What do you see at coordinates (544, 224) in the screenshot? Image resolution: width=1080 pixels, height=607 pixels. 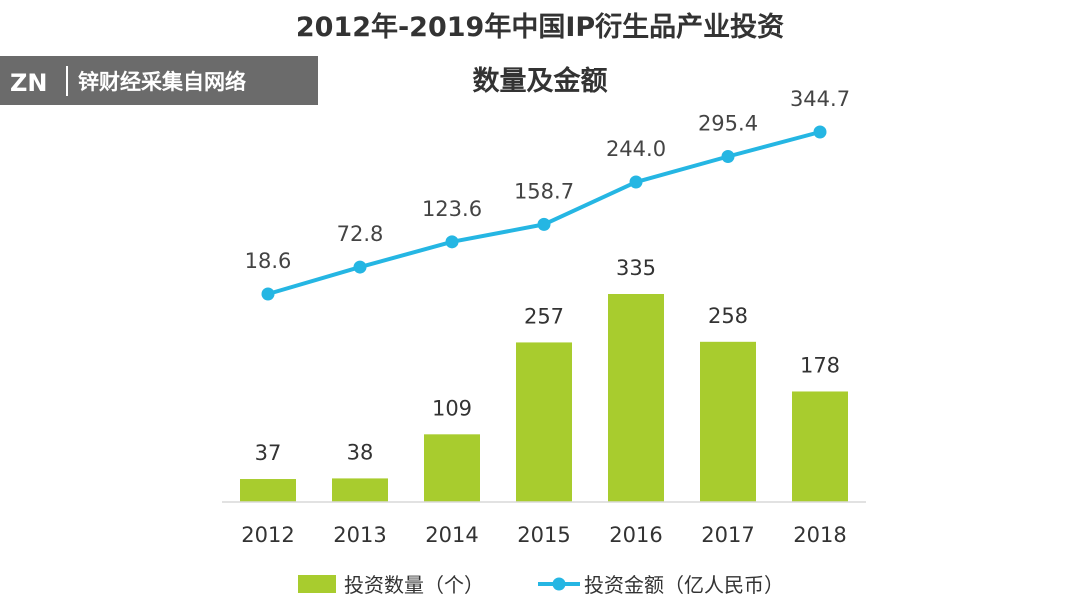 I see `line-point-2015` at bounding box center [544, 224].